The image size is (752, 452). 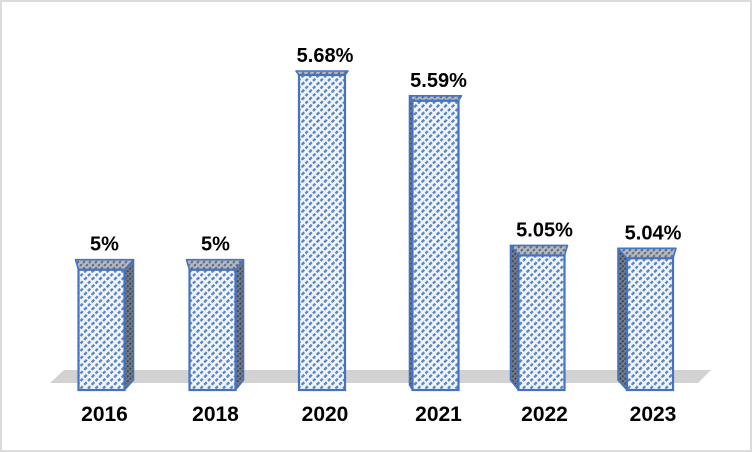 What do you see at coordinates (104, 414) in the screenshot?
I see `year-label-2016: 2016` at bounding box center [104, 414].